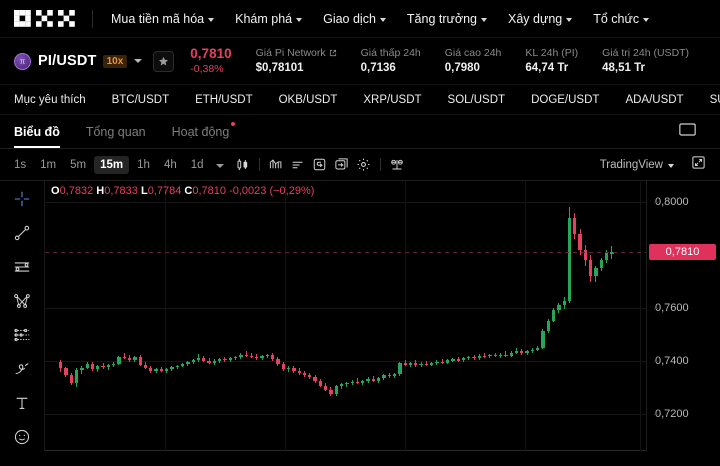 The width and height of the screenshot is (720, 466). Describe the element at coordinates (698, 165) in the screenshot. I see `fullscreen-button` at that location.